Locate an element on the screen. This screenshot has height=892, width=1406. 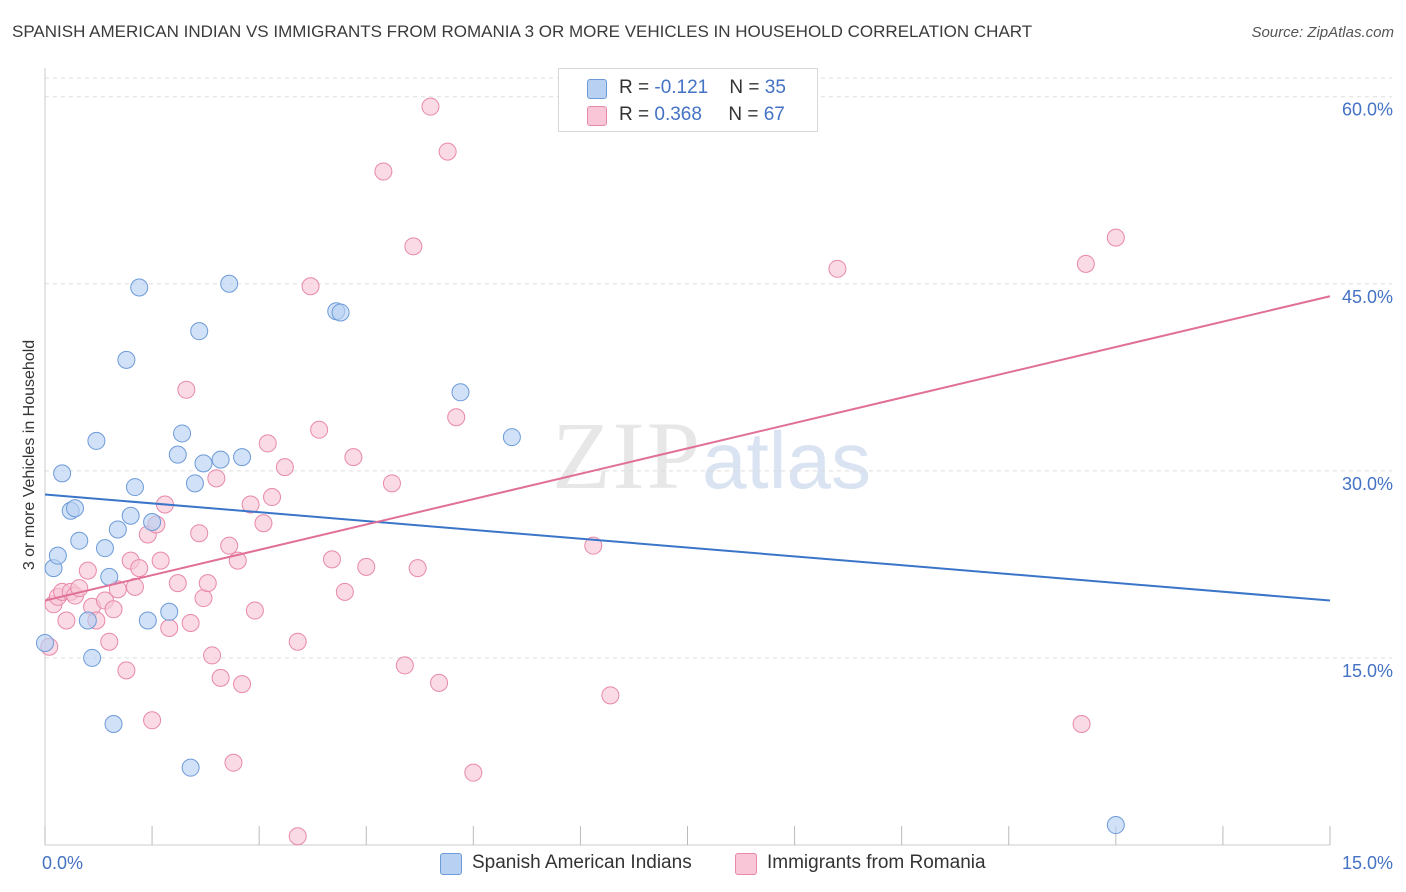
legend-swatch-immigrants-from-romania is located at coordinates (746, 864).